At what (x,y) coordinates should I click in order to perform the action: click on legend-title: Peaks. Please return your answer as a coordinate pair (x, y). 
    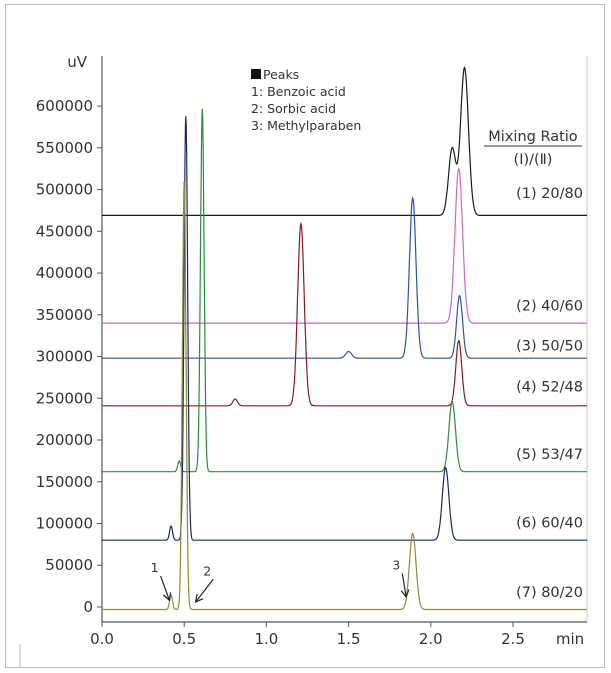
    Looking at the image, I should click on (281, 74).